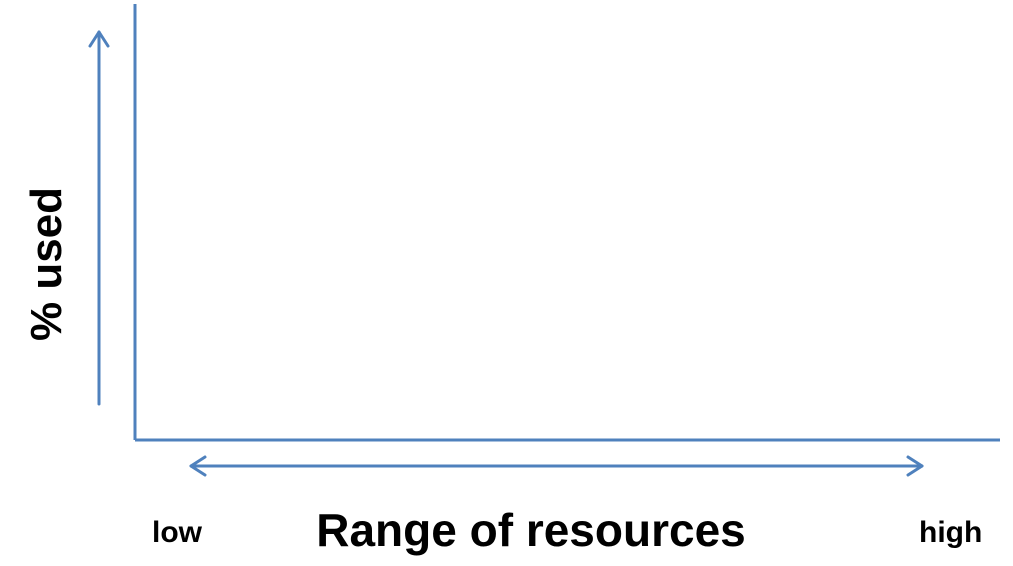 The width and height of the screenshot is (1013, 566). Describe the element at coordinates (46, 264) in the screenshot. I see `y-axis-label: % used` at that location.